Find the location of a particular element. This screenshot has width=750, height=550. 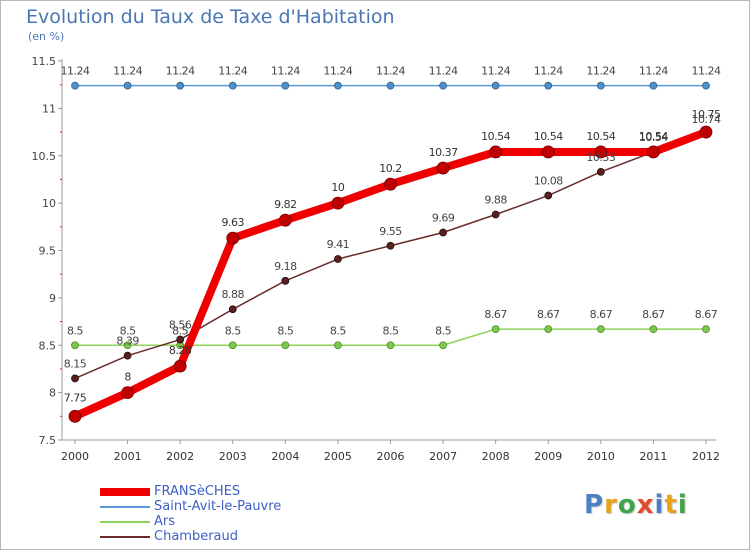

logo-letter: r is located at coordinates (611, 505).